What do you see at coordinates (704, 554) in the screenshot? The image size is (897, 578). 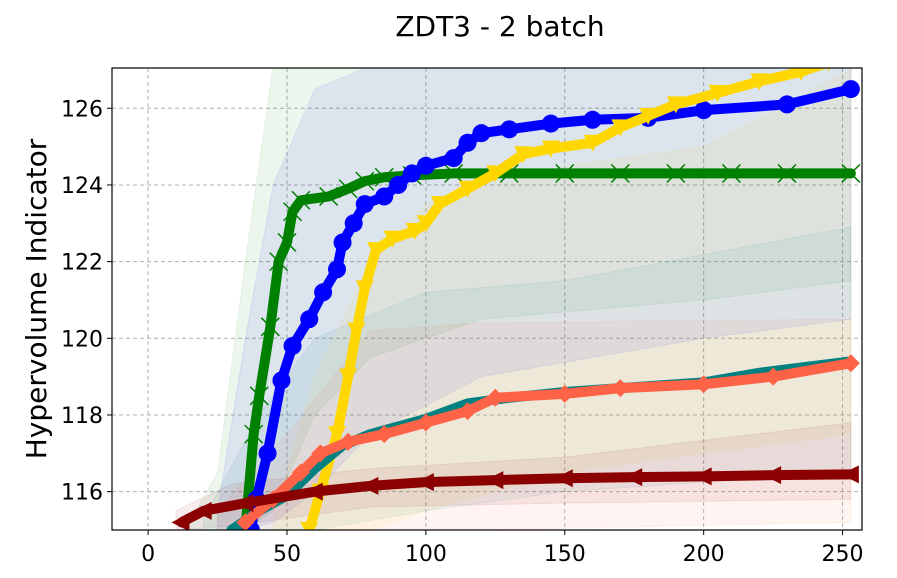 I see `x-tick-label: 200` at bounding box center [704, 554].